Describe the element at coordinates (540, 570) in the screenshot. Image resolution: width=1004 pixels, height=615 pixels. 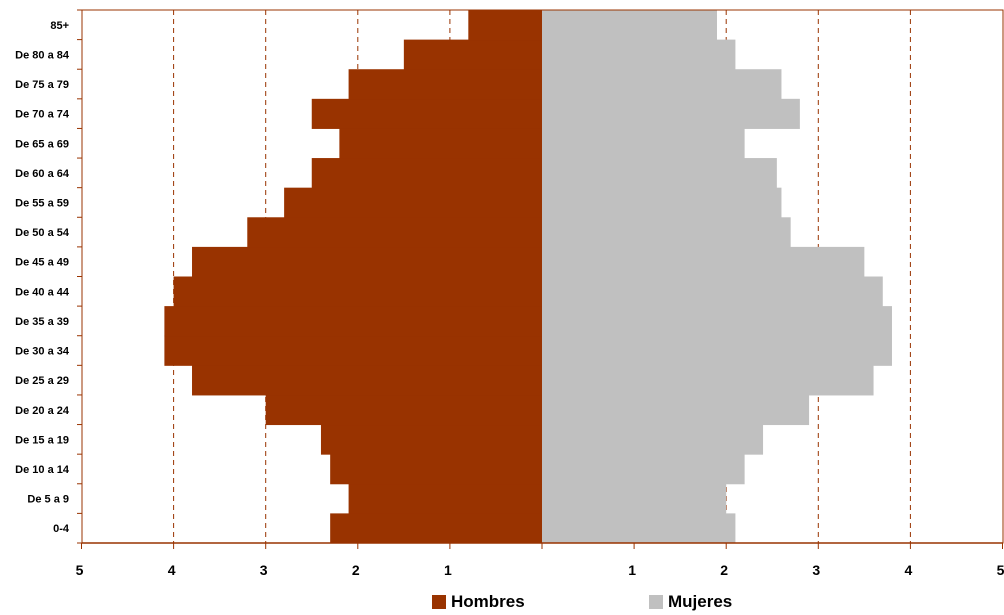
I see `x-tick-labels: 5 4 3 2 1 1 2 3 4 5` at that location.